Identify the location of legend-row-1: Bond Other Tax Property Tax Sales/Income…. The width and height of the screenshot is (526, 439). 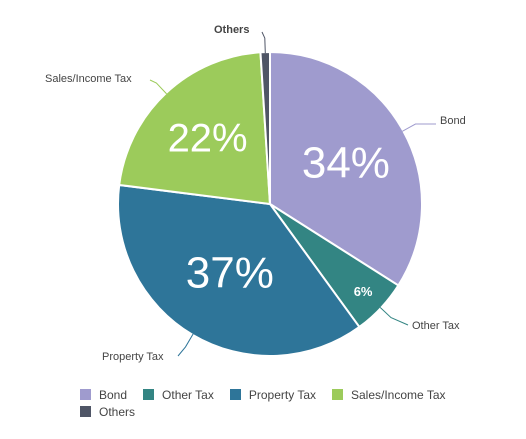
(290, 394).